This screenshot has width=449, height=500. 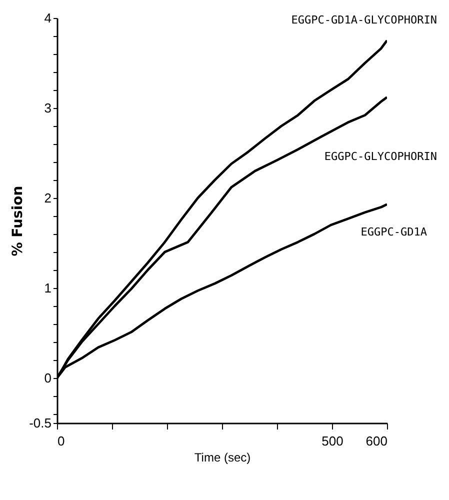 What do you see at coordinates (380, 157) in the screenshot?
I see `series-label: EGGPC-GLYCOPHORIN` at bounding box center [380, 157].